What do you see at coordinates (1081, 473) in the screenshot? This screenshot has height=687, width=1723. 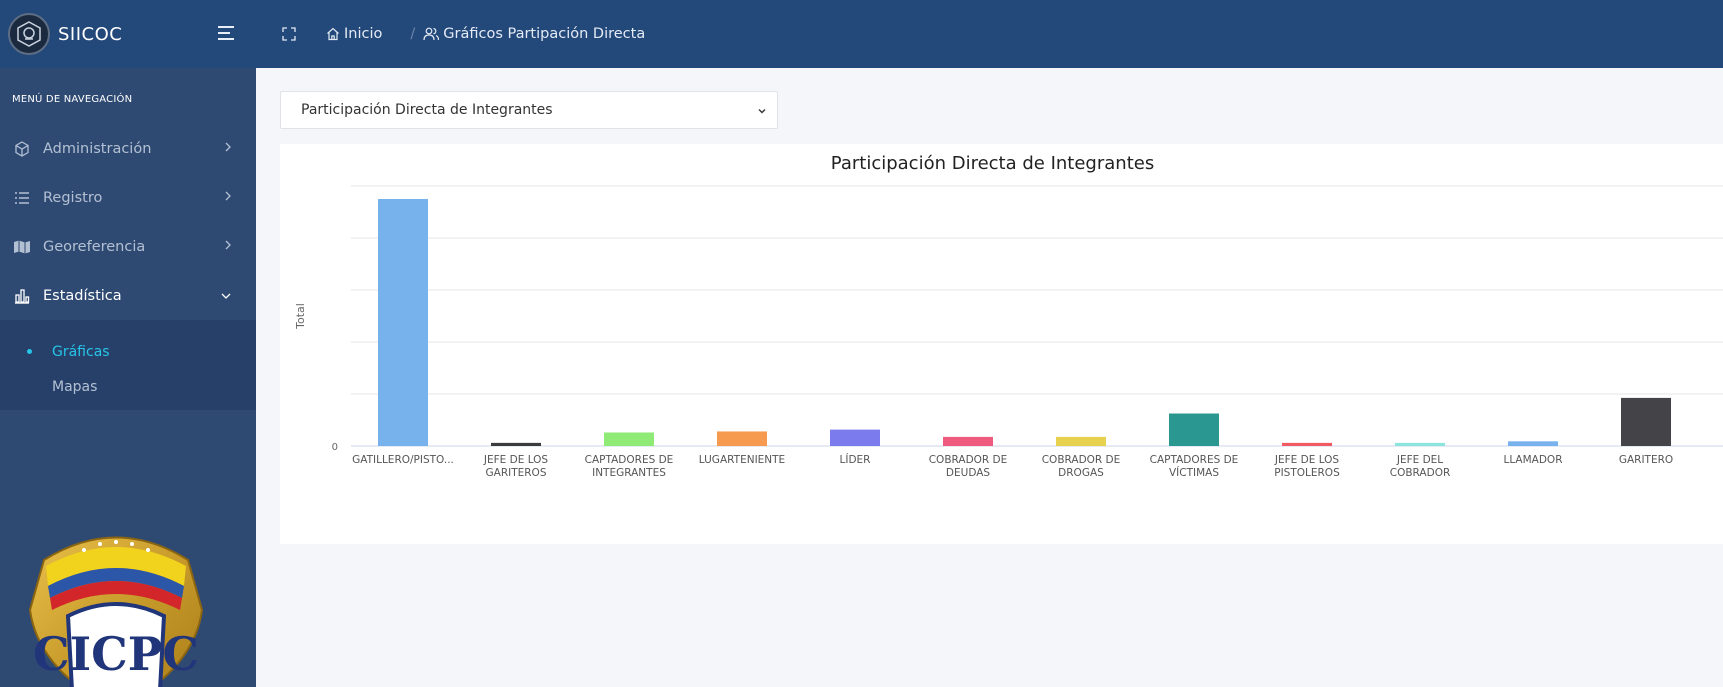 I see `x-tick-label: DROGAS` at bounding box center [1081, 473].